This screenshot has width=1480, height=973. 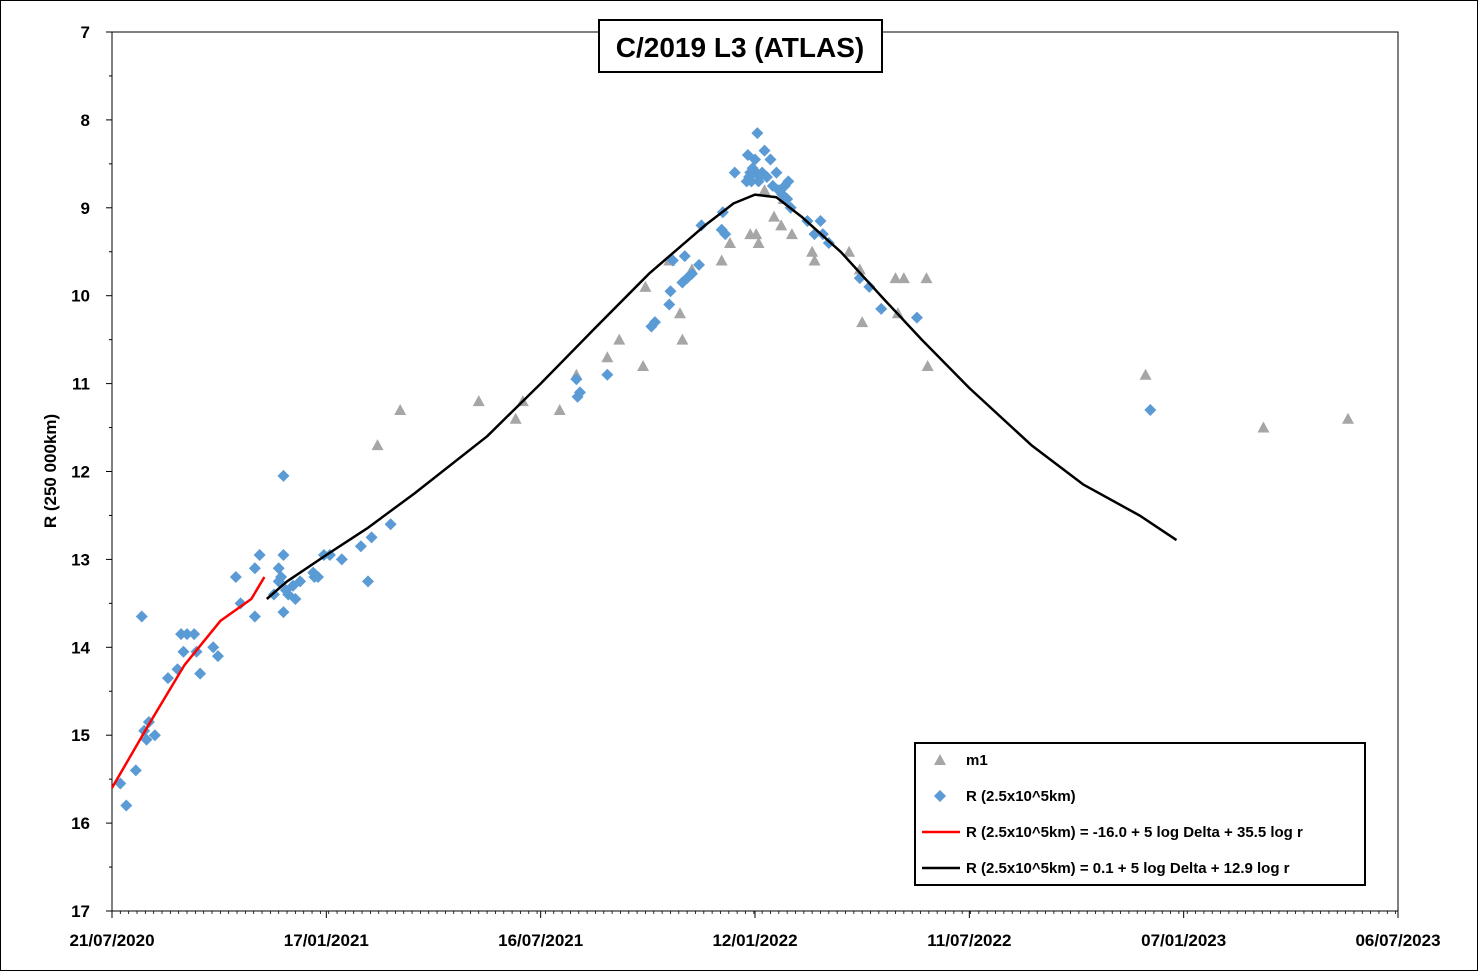 I want to click on y-tick-label: 11, so click(x=81, y=384).